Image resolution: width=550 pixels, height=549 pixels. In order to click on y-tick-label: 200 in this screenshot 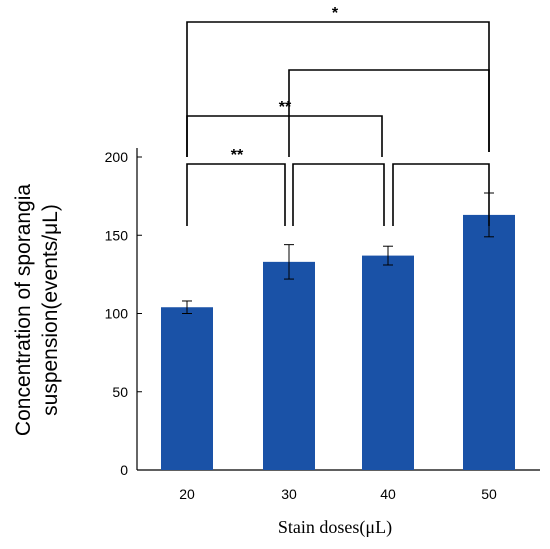, I will do `click(117, 157)`.